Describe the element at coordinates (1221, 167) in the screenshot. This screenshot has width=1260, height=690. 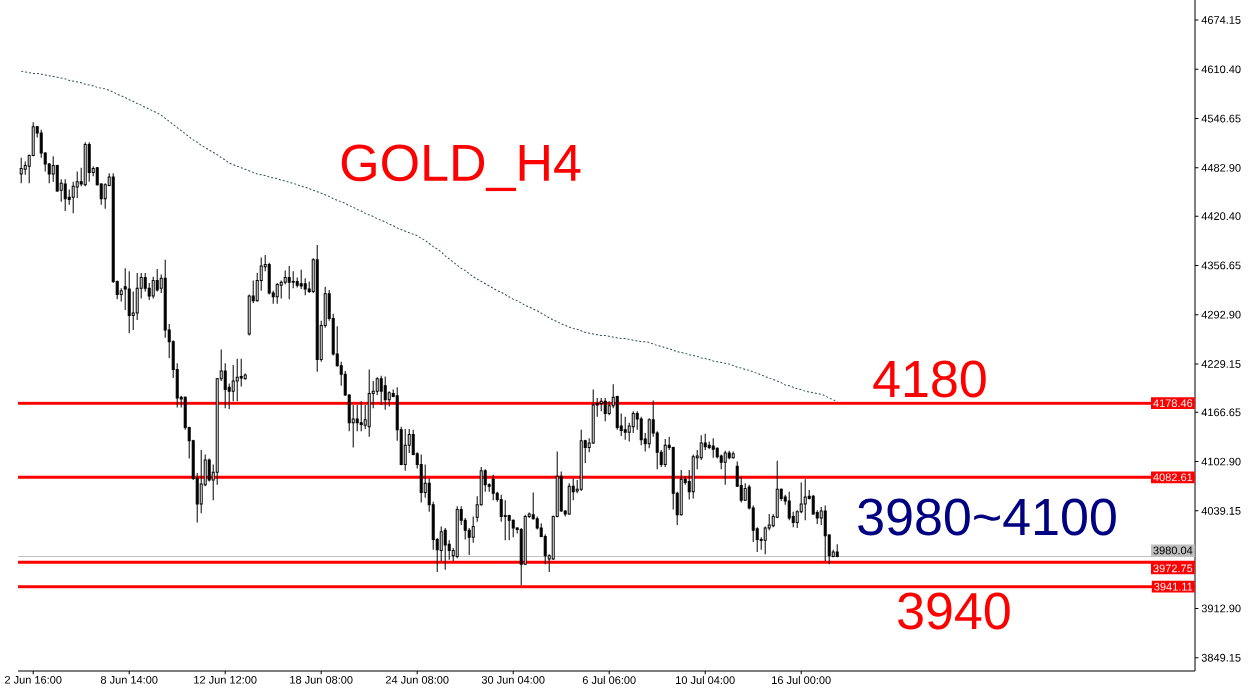
I see `y-tick-label: 4482.90` at that location.